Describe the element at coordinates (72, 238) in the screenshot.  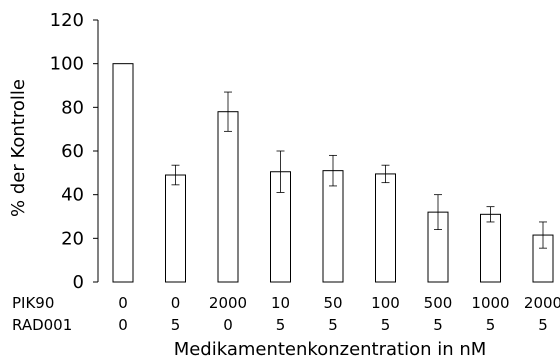
I see `y-tick-label: 20` at that location.